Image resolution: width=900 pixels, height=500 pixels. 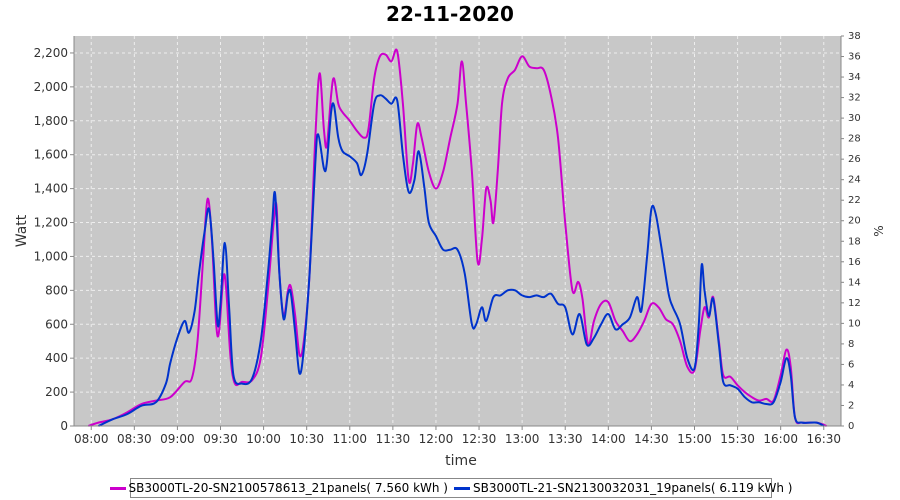 I want to click on y-tick-label: 1,800, so click(x=51, y=121).